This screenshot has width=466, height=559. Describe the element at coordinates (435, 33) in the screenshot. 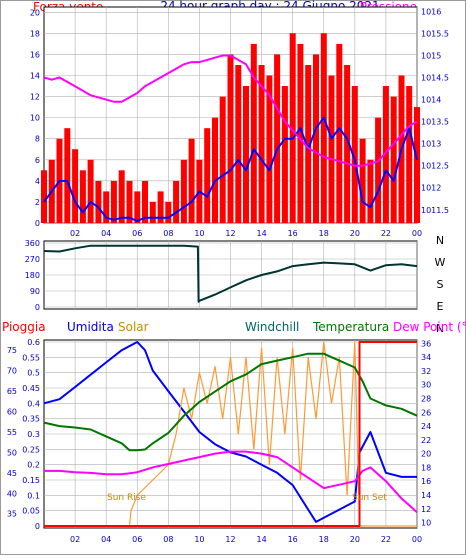

I see `pressure-tick-label: 1015.5` at that location.